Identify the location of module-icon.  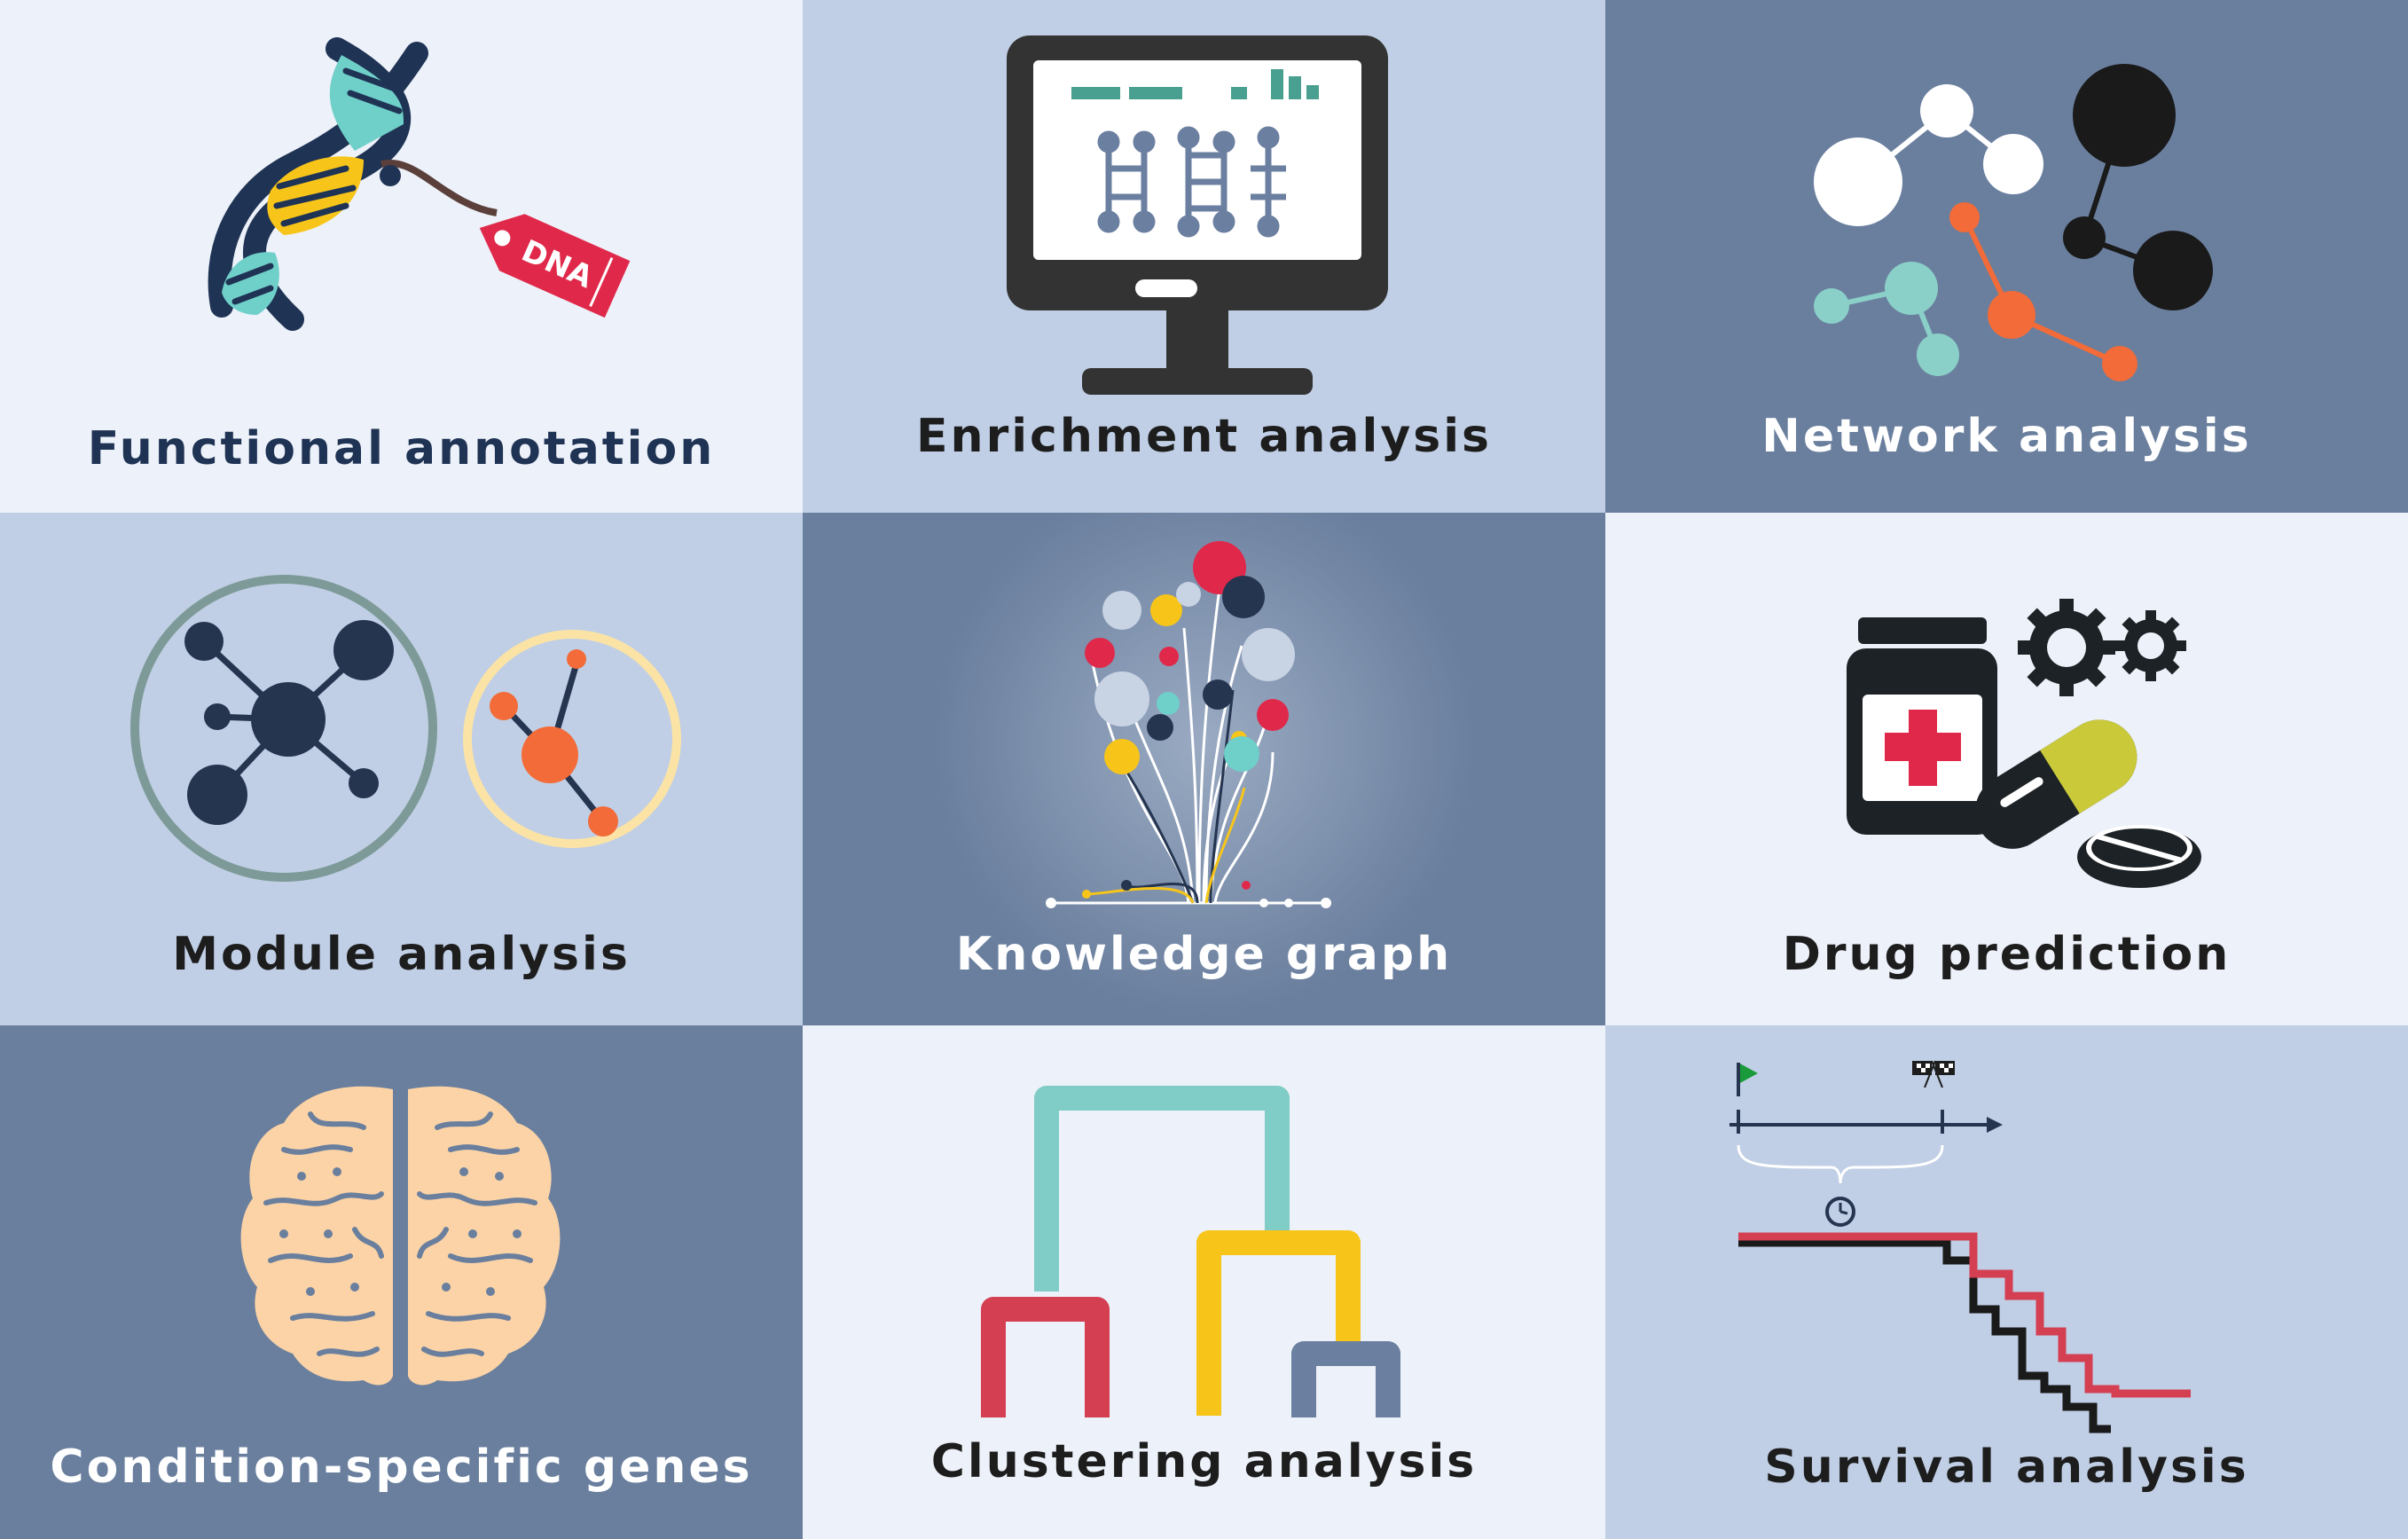
(405, 728).